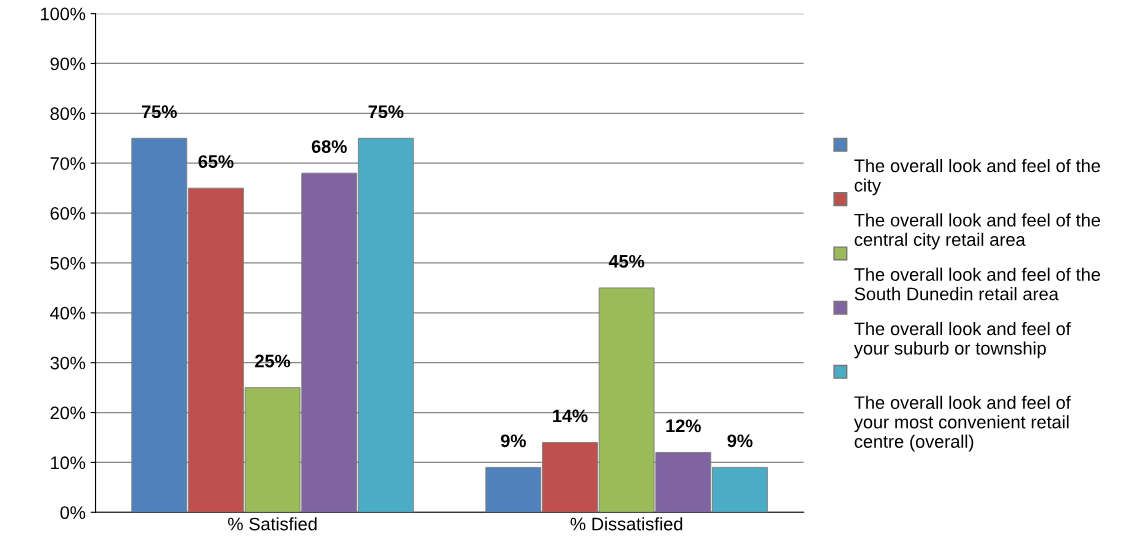 Image resolution: width=1124 pixels, height=545 pixels. Describe the element at coordinates (68, 313) in the screenshot. I see `y-tick-label: 40%` at that location.